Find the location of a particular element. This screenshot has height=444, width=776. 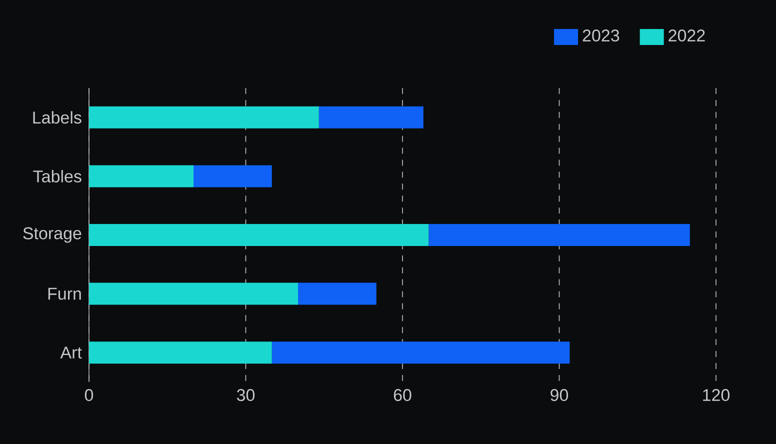

y-tick-label: Tables is located at coordinates (57, 176).